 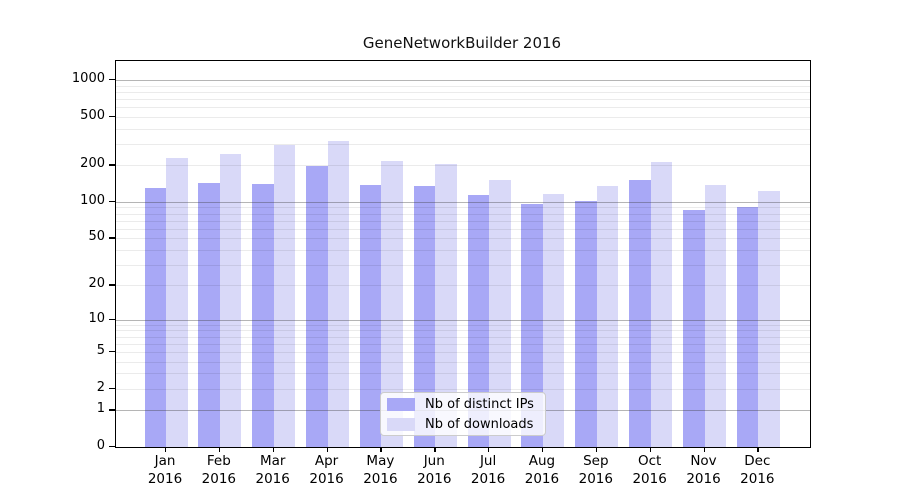 What do you see at coordinates (479, 424) in the screenshot?
I see `legend-label-downloads: Nb of downloads` at bounding box center [479, 424].